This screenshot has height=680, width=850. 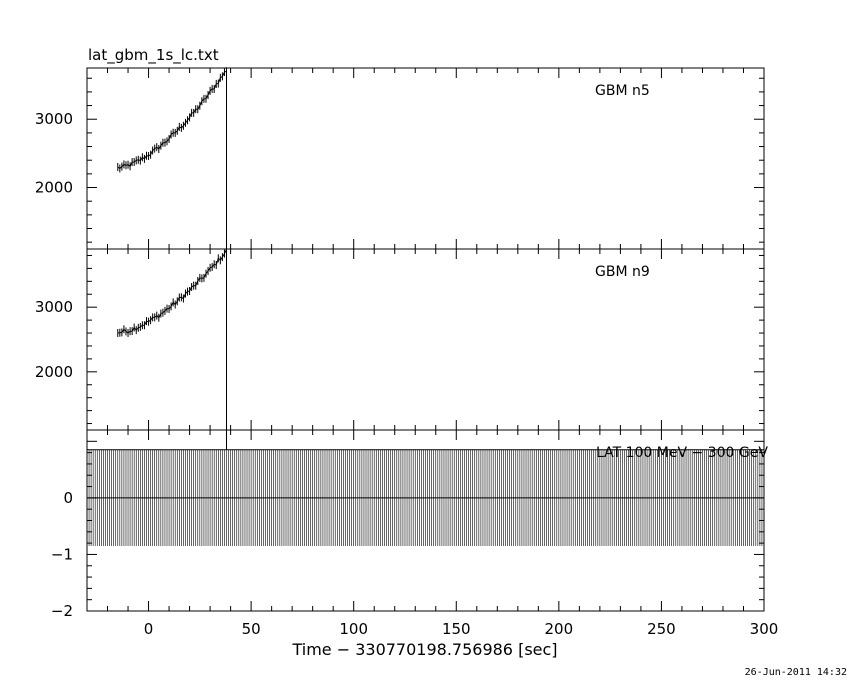 I want to click on x-tick-label: 100, so click(x=353, y=629).